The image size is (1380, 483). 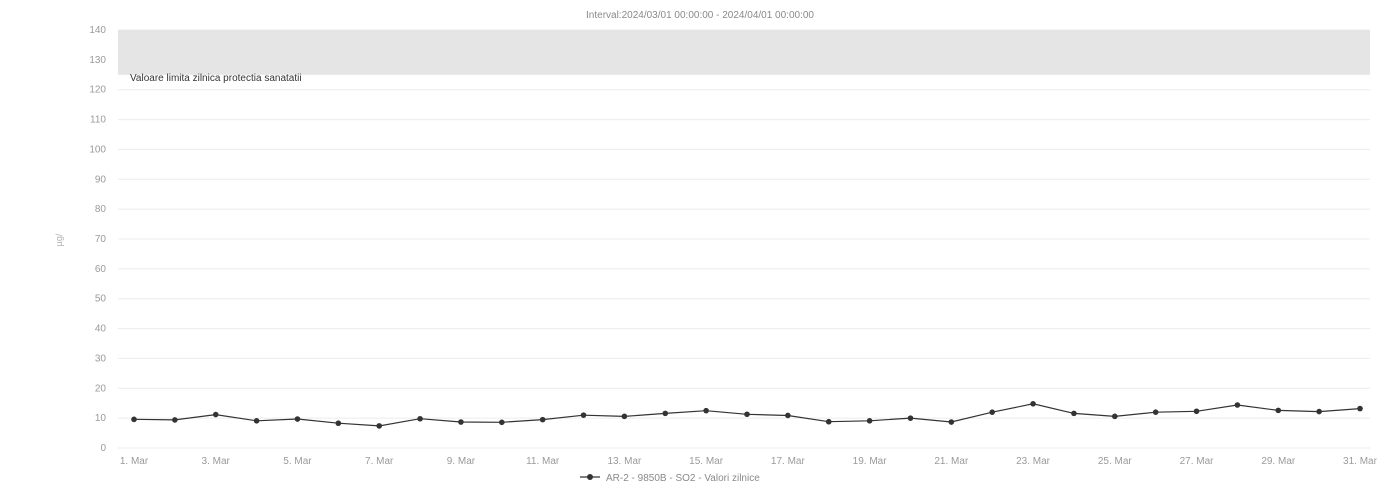 I want to click on y-tick-label: 90, so click(x=101, y=179).